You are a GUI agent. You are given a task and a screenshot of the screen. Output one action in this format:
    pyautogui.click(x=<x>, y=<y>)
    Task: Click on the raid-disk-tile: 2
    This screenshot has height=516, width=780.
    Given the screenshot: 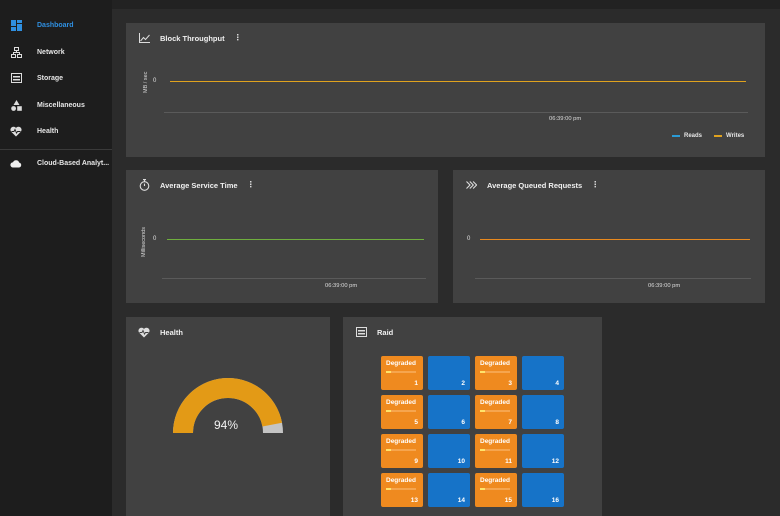 What is the action you would take?
    pyautogui.click(x=449, y=373)
    